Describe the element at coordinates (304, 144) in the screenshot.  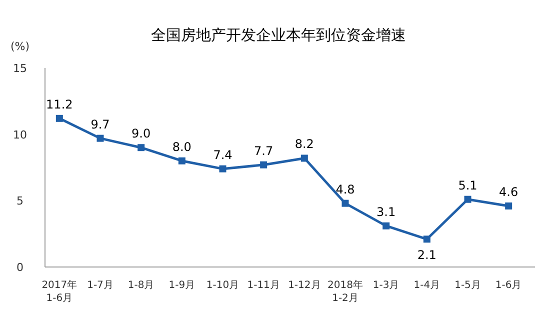
I see `data-label: 8.2` at that location.